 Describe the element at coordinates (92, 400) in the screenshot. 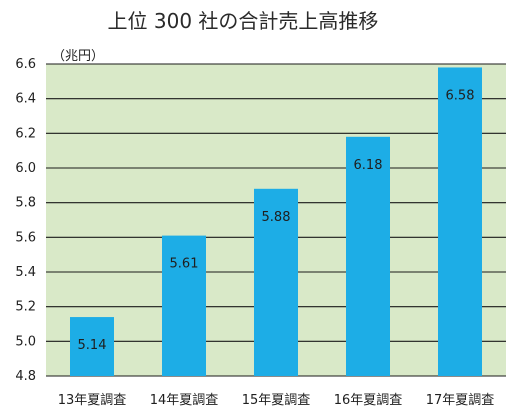

I see `x-axis-label: 13年夏調査` at that location.